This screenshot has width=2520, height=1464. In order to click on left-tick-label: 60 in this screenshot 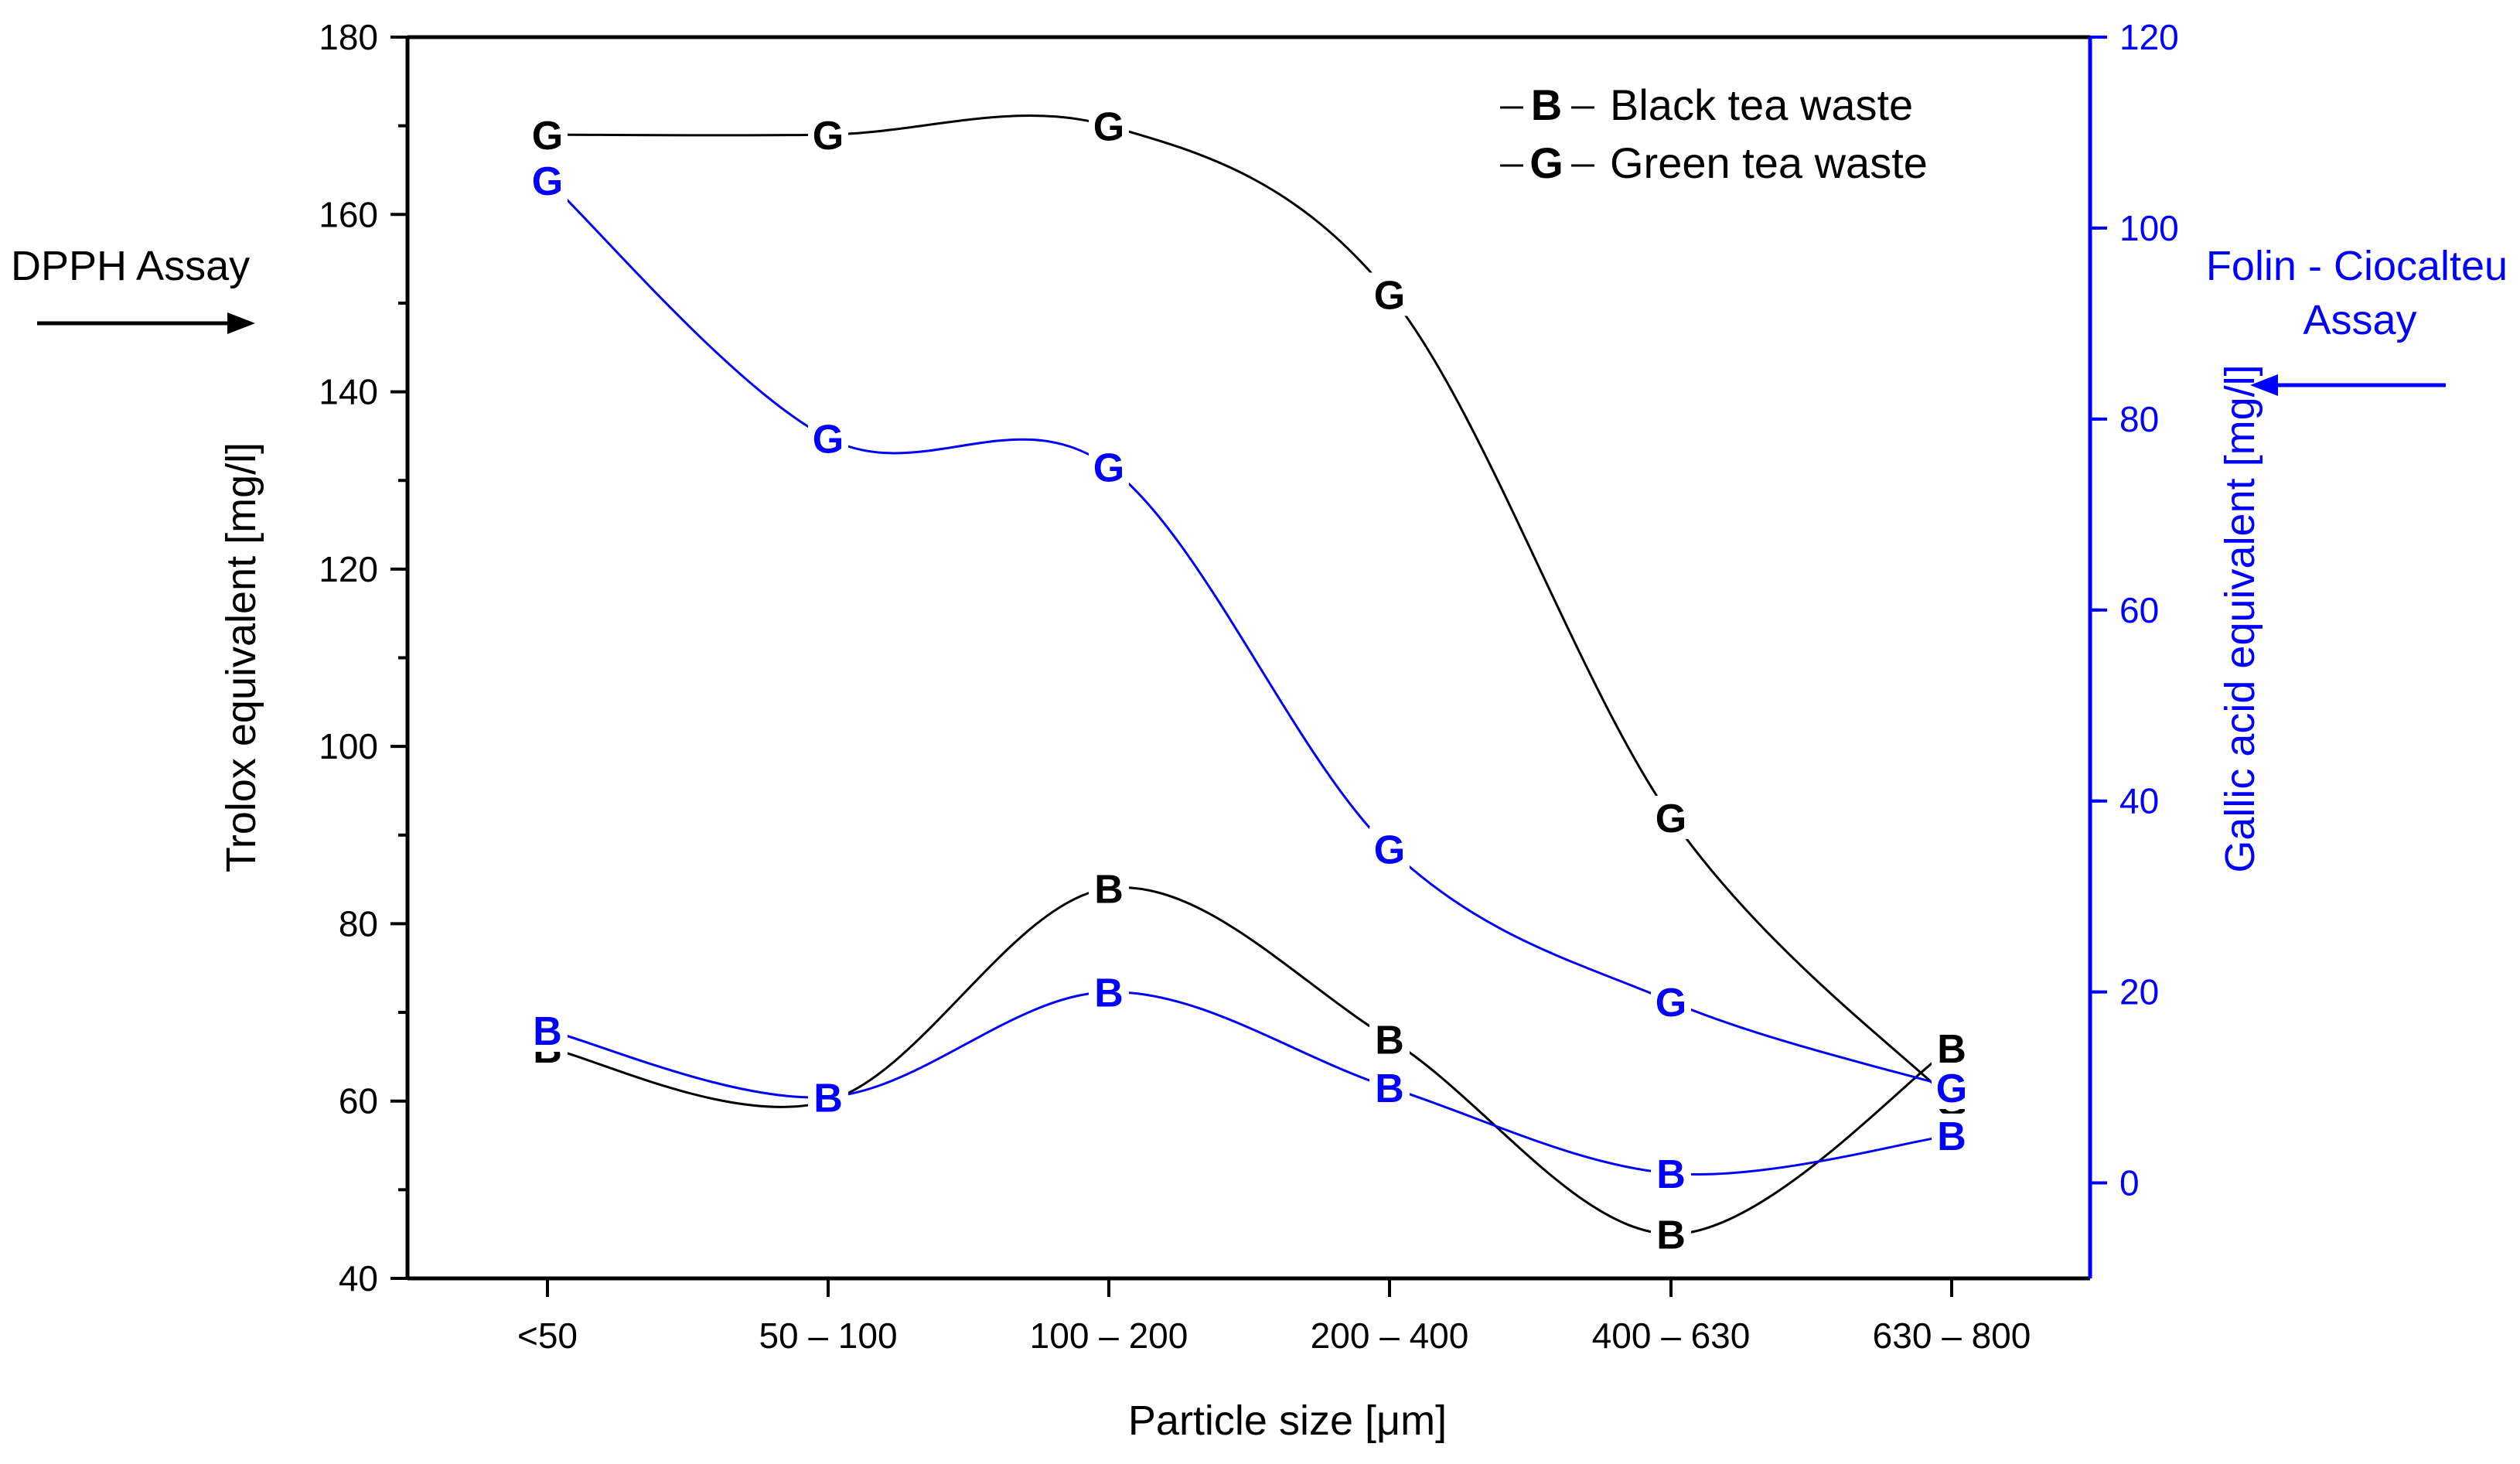, I will do `click(358, 1101)`.